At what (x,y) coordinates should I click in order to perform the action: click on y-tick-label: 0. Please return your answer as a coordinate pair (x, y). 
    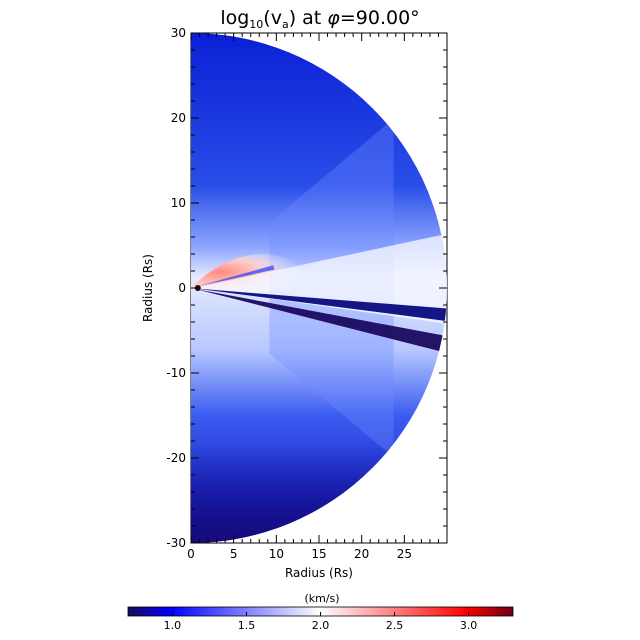
    Looking at the image, I should click on (182, 288).